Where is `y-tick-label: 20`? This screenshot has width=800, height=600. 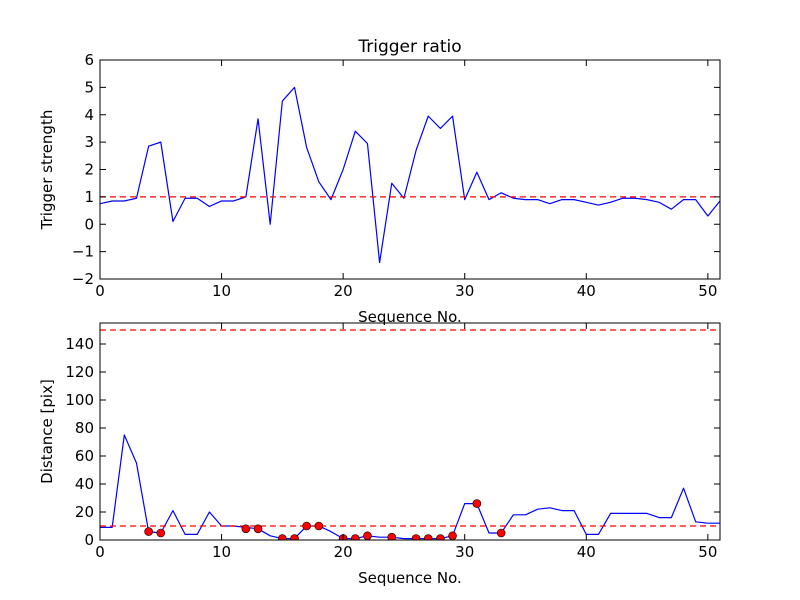
y-tick-label: 20 is located at coordinates (84, 512).